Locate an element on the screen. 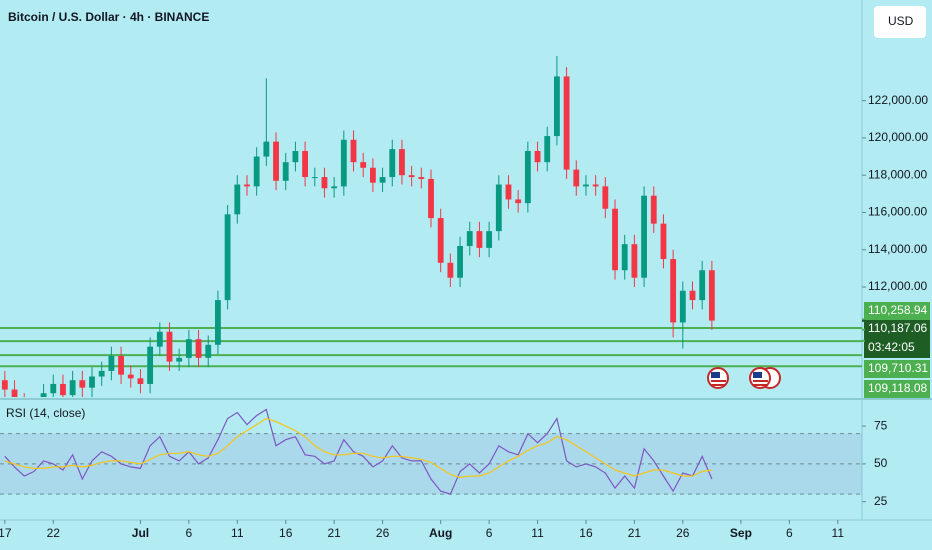 The width and height of the screenshot is (932, 550). x-tick-label: Sep is located at coordinates (741, 533).